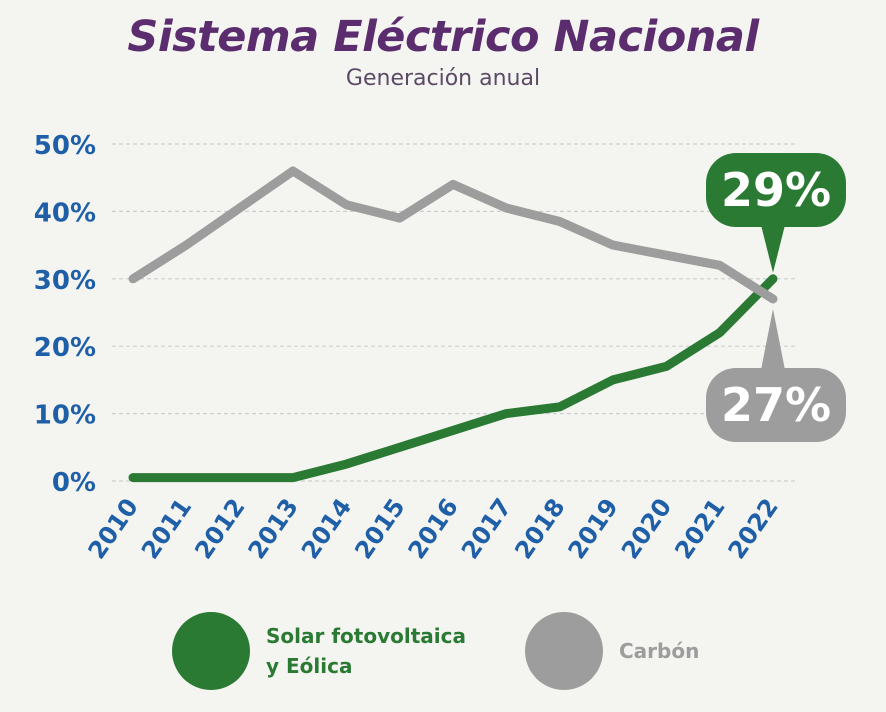 Image resolution: width=886 pixels, height=712 pixels. What do you see at coordinates (443, 37) in the screenshot?
I see `chart-title: Sistema Eléctrico Nacional` at bounding box center [443, 37].